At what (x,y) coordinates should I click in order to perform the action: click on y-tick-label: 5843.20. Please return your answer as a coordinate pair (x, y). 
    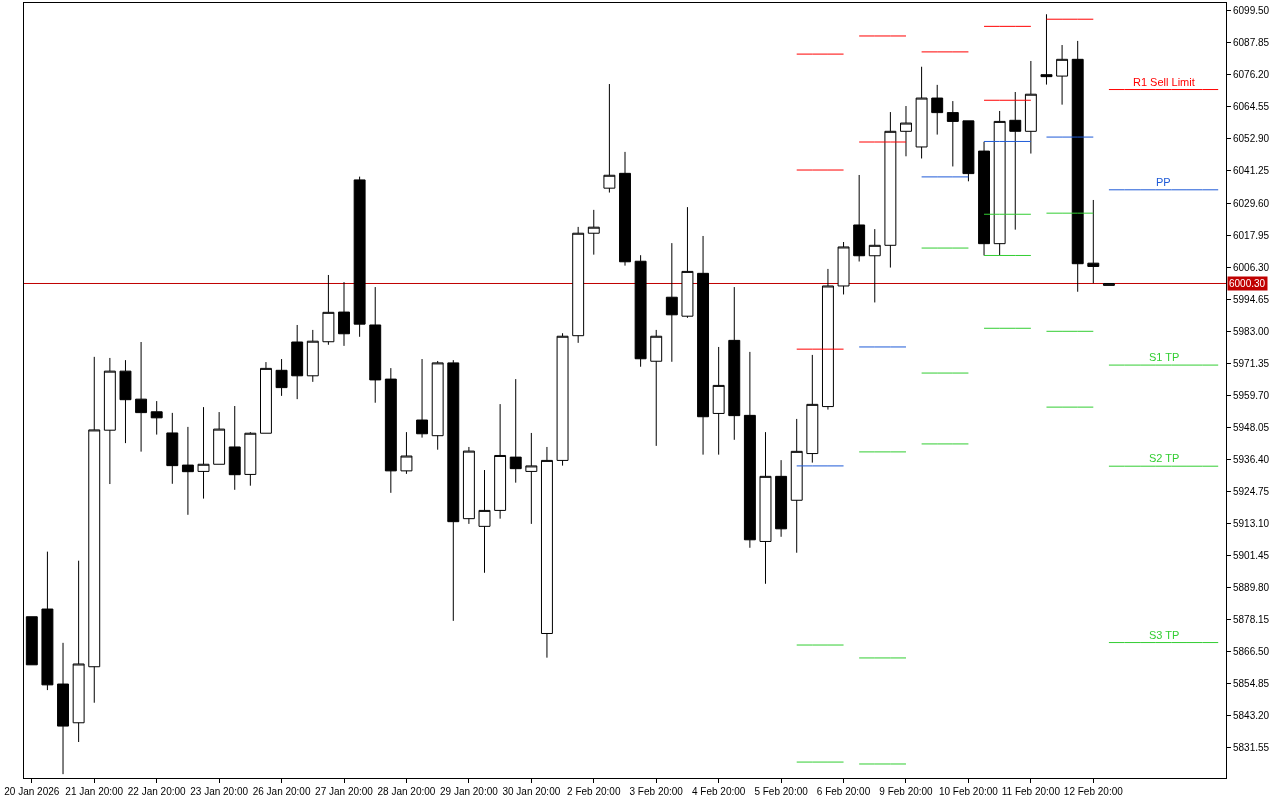
    Looking at the image, I should click on (1251, 715).